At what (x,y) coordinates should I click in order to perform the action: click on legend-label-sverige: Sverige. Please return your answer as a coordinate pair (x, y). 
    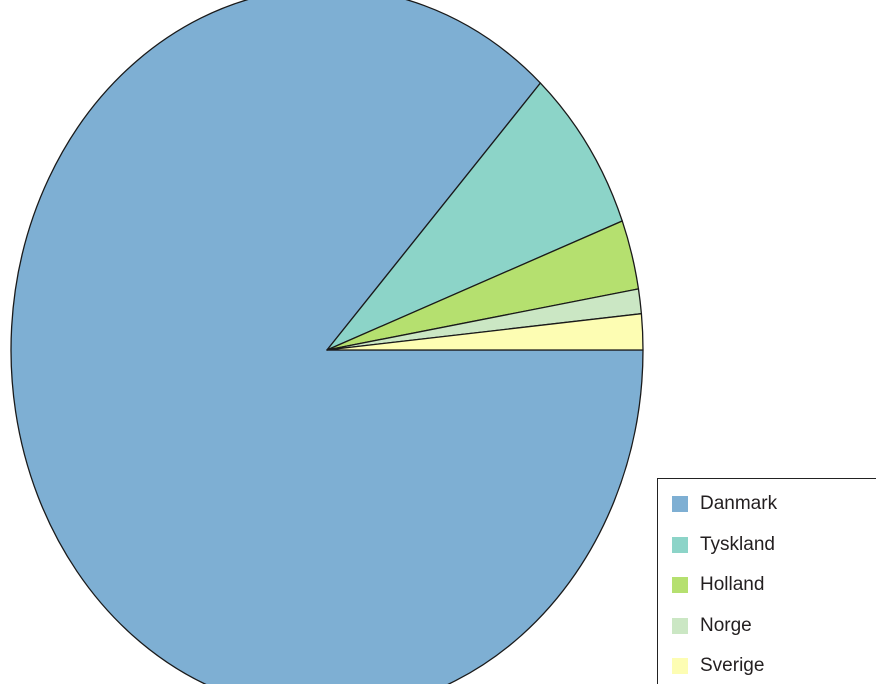
    Looking at the image, I should click on (732, 665).